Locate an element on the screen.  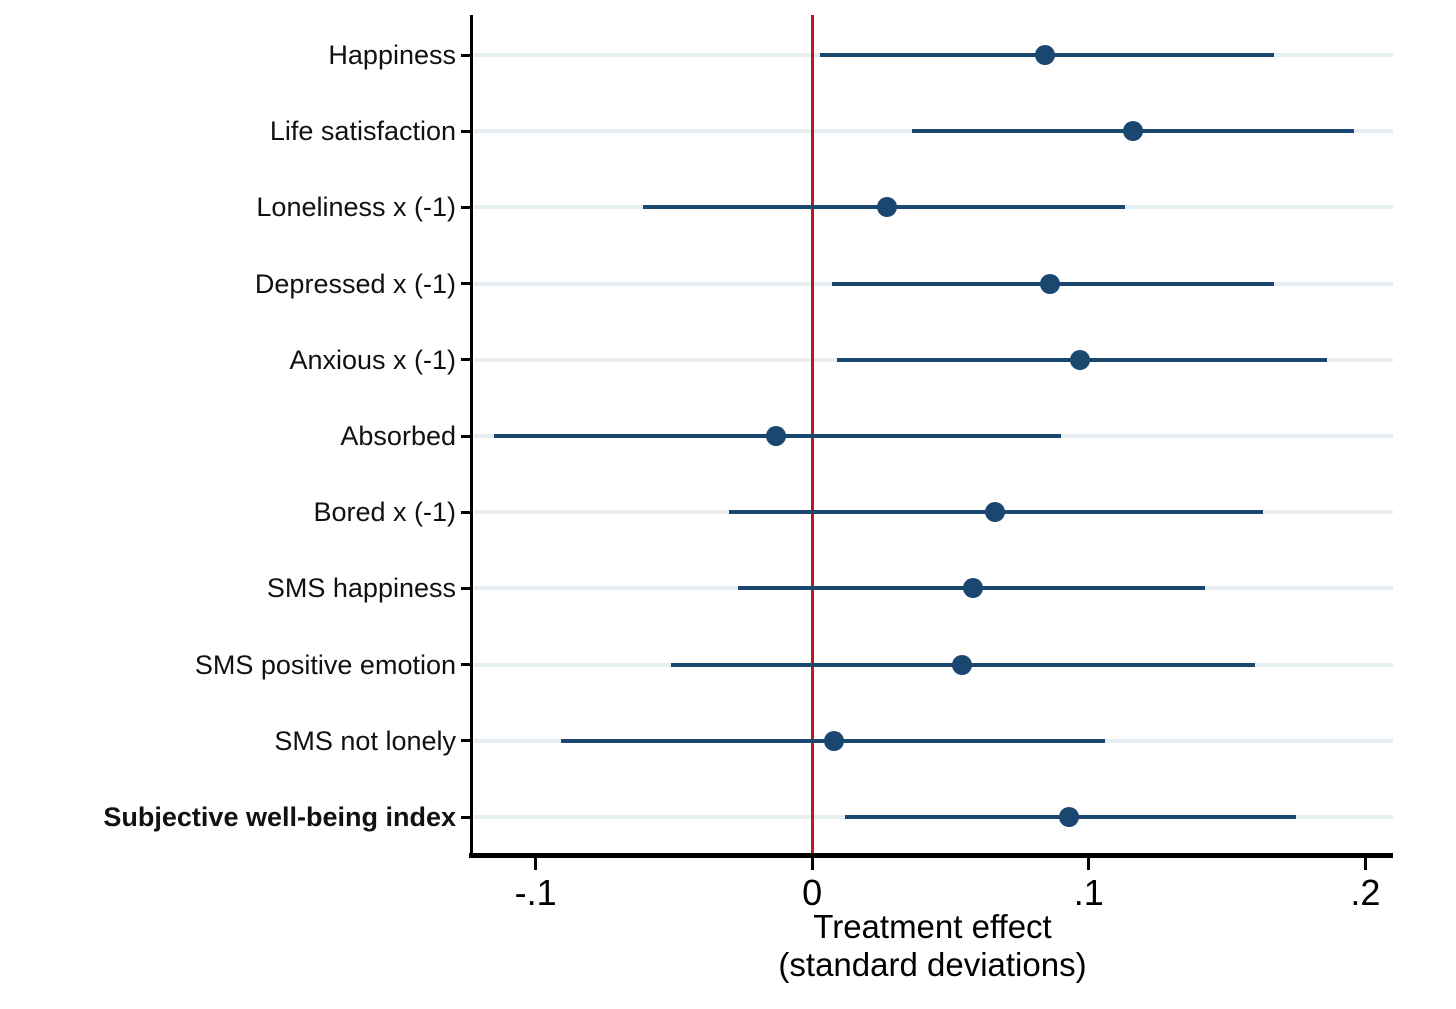
category-label: SMS not lonely is located at coordinates (365, 740).